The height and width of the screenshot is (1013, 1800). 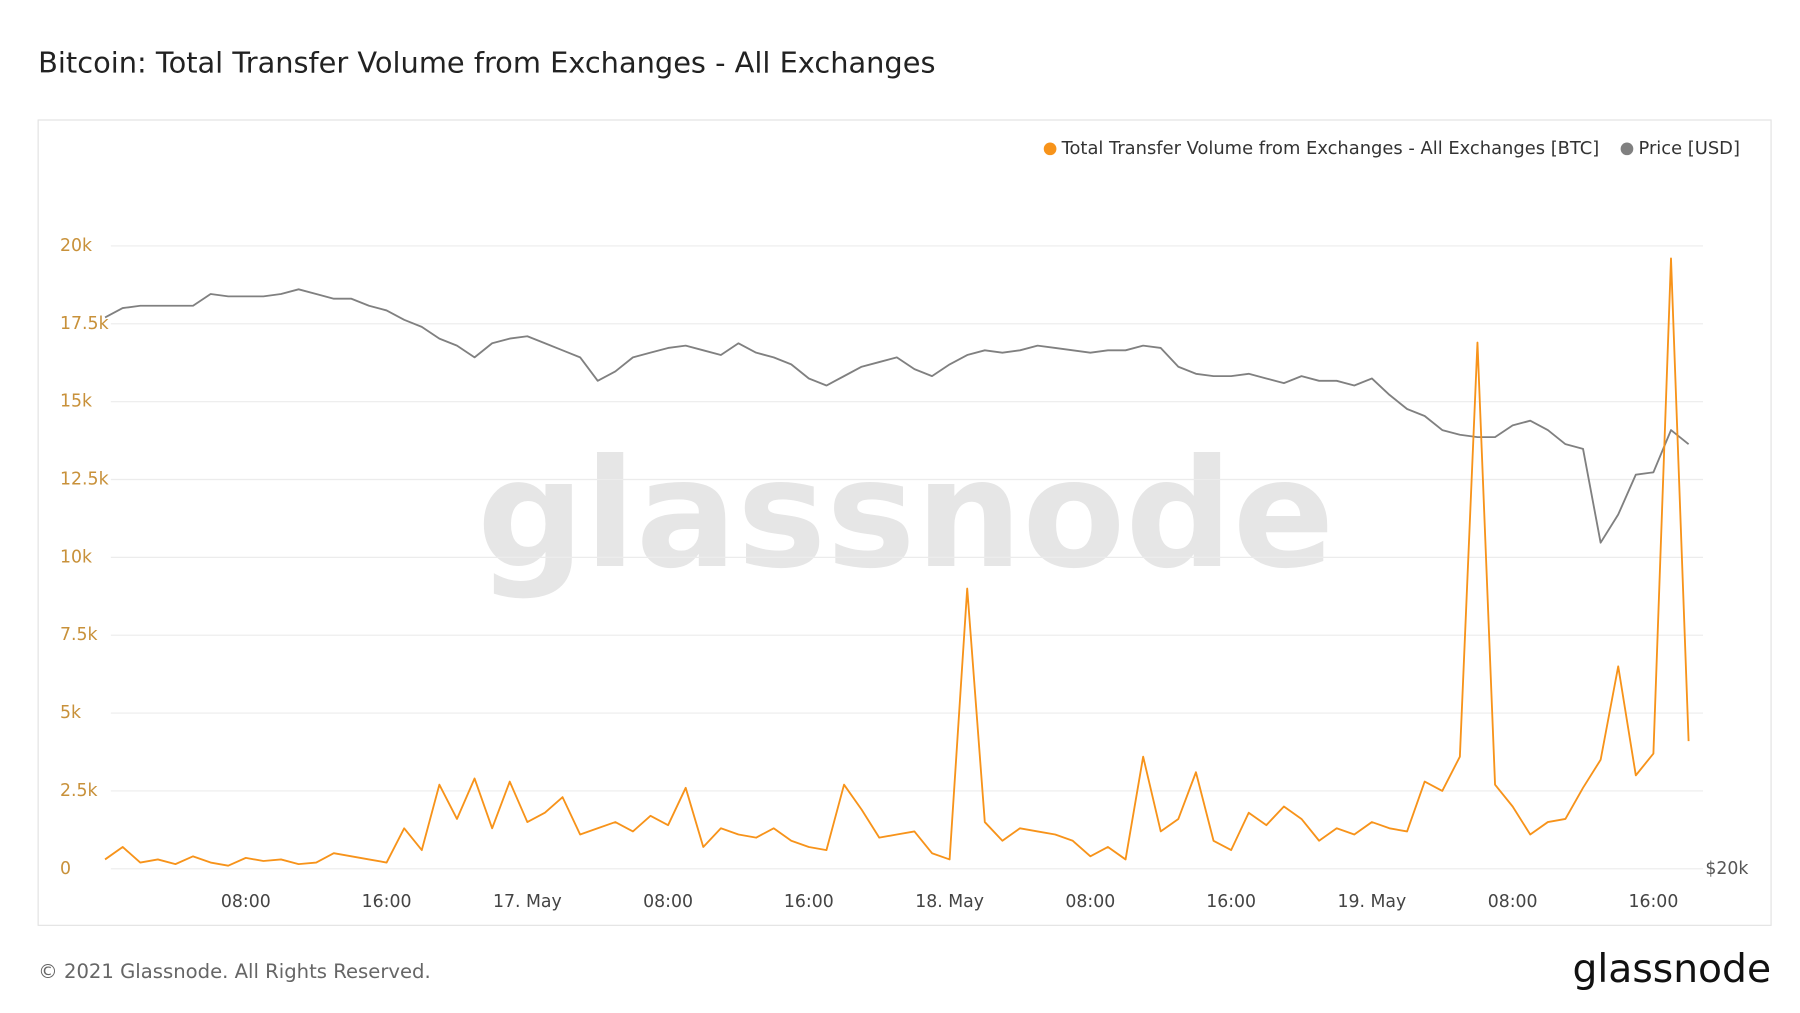 What do you see at coordinates (79, 791) in the screenshot?
I see `y-tick-label: 2.5k` at bounding box center [79, 791].